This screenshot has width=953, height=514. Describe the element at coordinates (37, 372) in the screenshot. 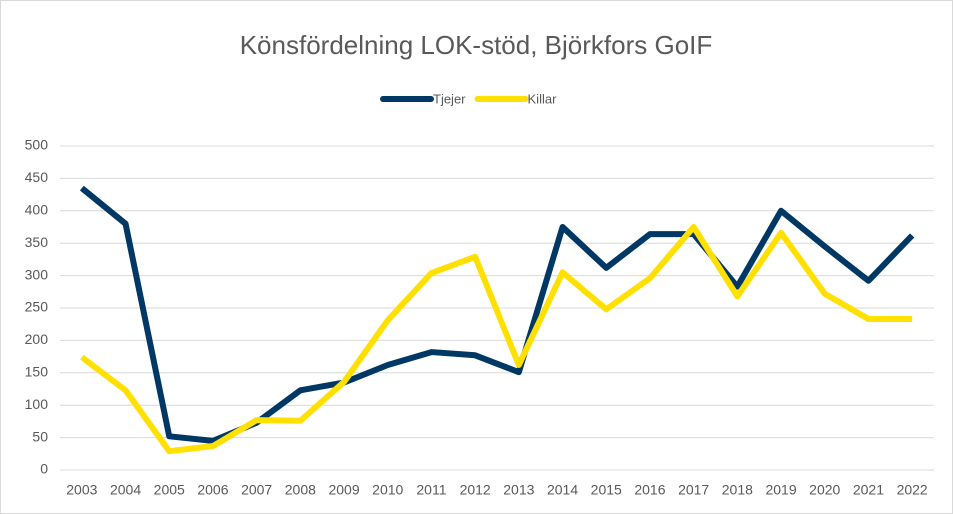

I see `y-tick-label: 150` at that location.